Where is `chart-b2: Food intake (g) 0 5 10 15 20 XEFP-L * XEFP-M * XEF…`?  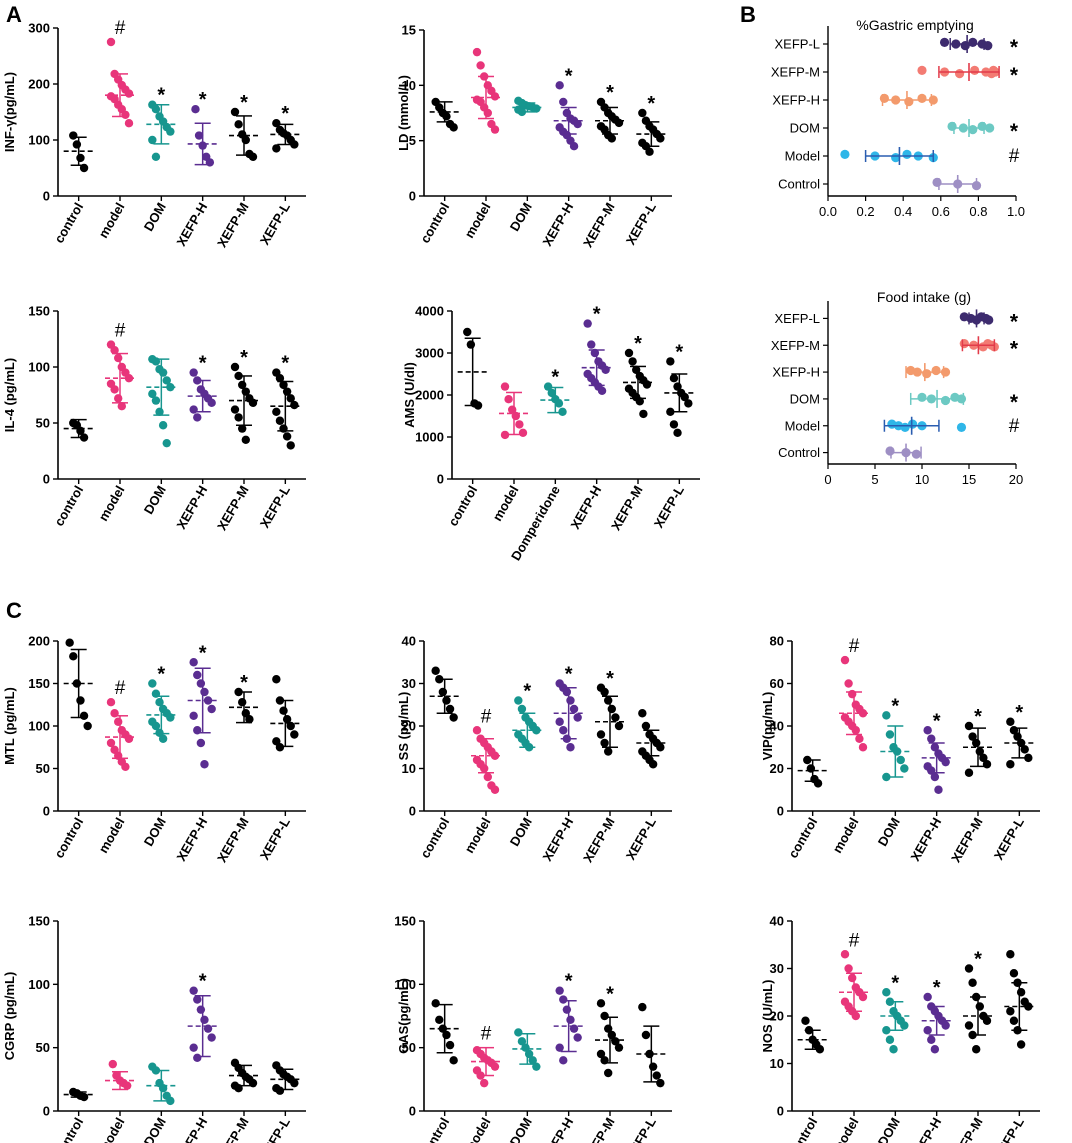 chart-b2: Food intake (g) 0 5 10 15 20 XEFP-L * XEFP-M * XEF… is located at coordinates (897, 388).